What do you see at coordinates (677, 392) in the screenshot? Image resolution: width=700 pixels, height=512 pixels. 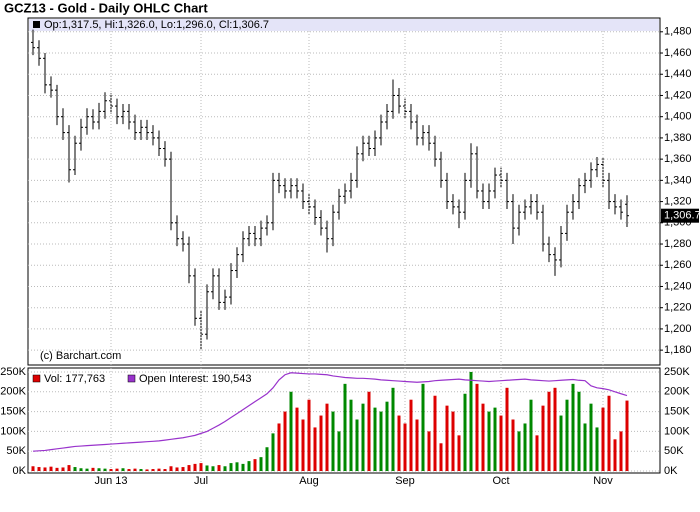 I see `y-tick-label: 200K` at bounding box center [677, 392].